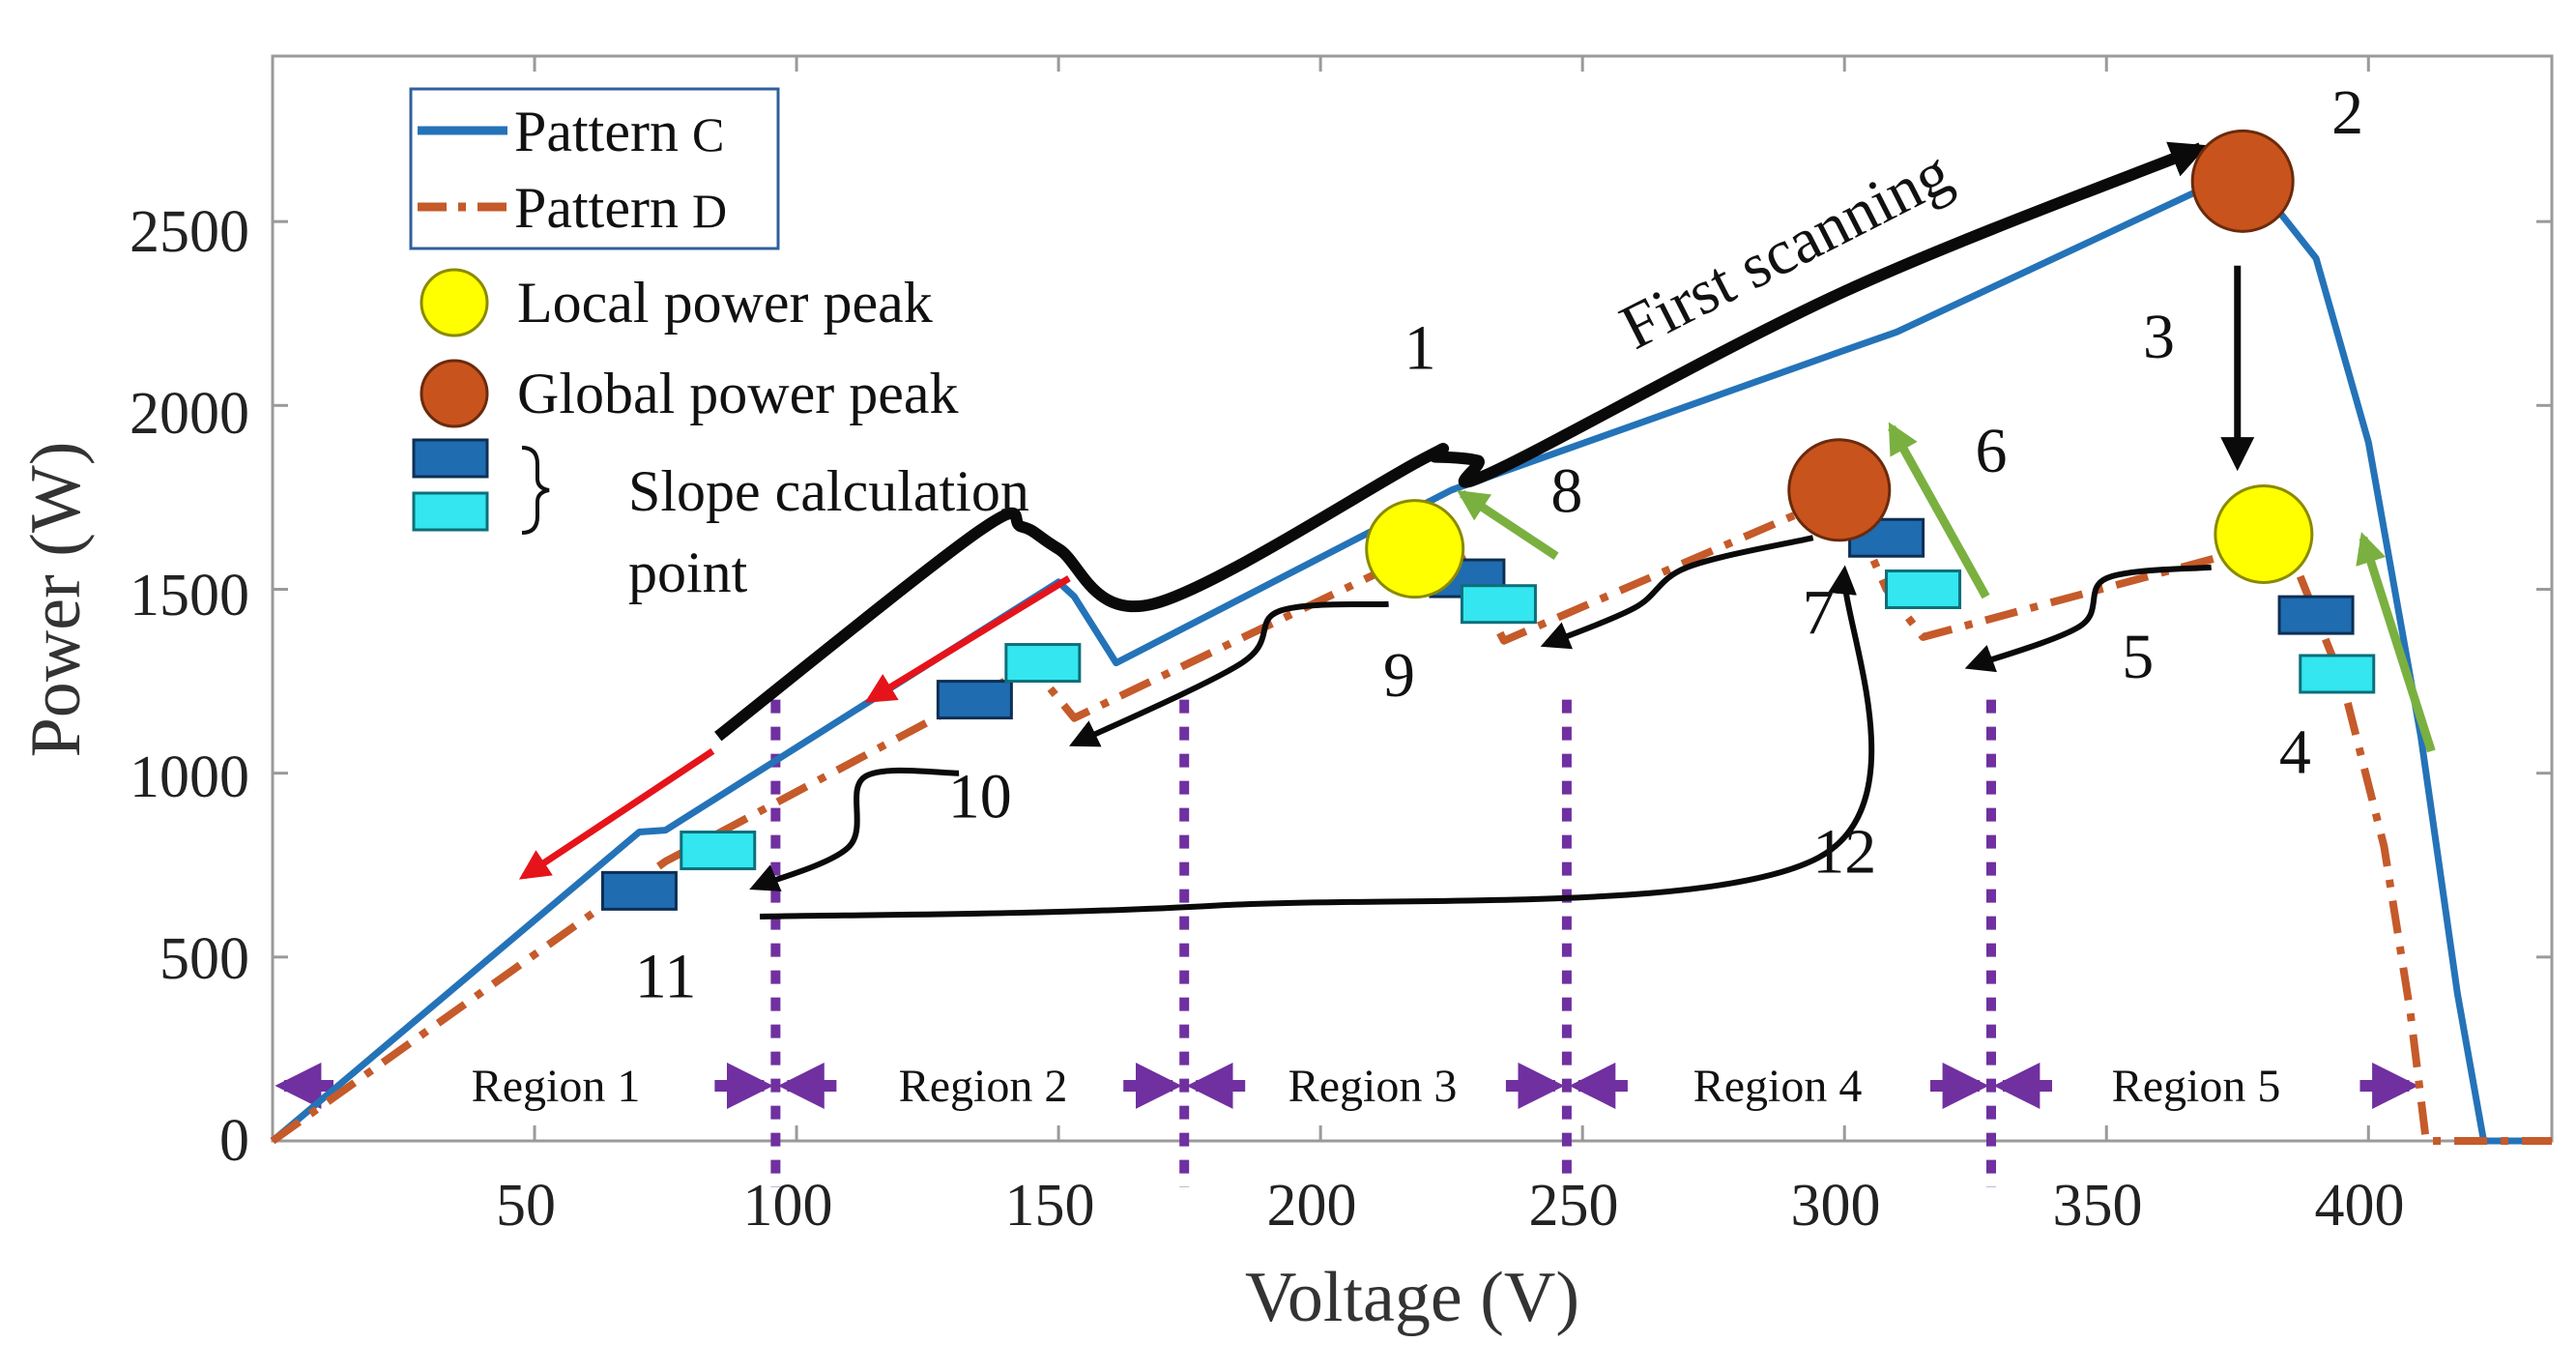 This screenshot has height=1372, width=2576. I want to click on legend-slope-dark-icon, so click(450, 459).